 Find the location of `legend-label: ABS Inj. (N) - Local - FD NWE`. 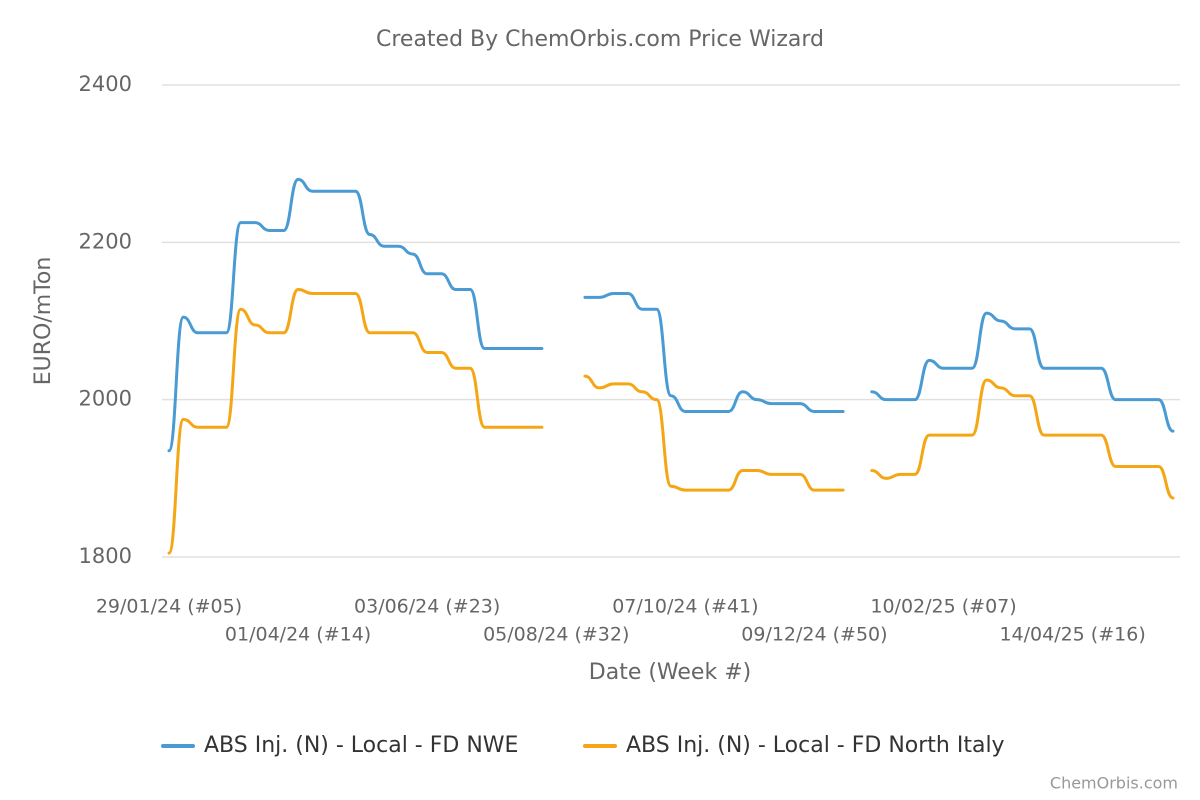

legend-label: ABS Inj. (N) - Local - FD NWE is located at coordinates (361, 745).